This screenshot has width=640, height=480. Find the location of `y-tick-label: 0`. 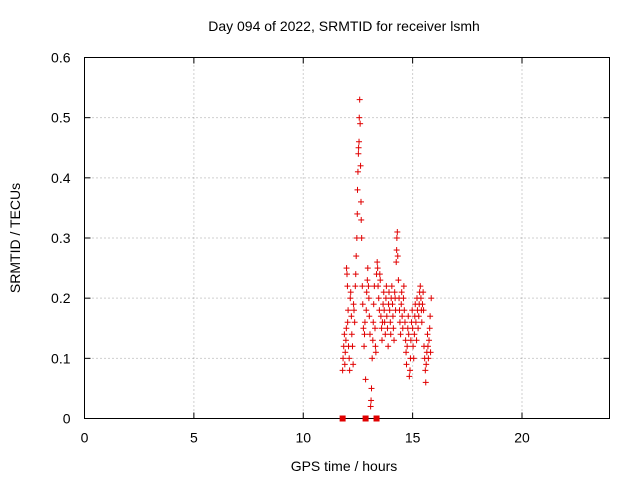

y-tick-label: 0 is located at coordinates (67, 419).